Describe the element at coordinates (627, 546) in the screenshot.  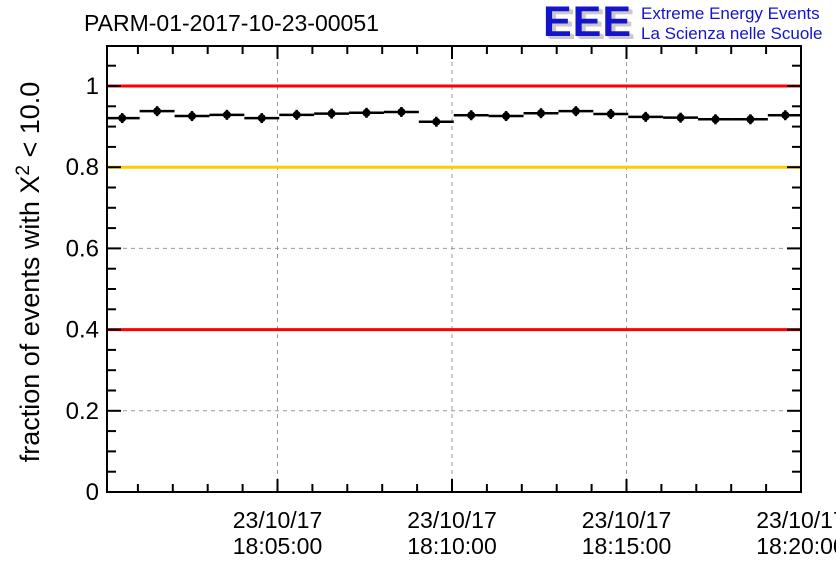
I see `x-tick-label-time: 18:15:00` at that location.